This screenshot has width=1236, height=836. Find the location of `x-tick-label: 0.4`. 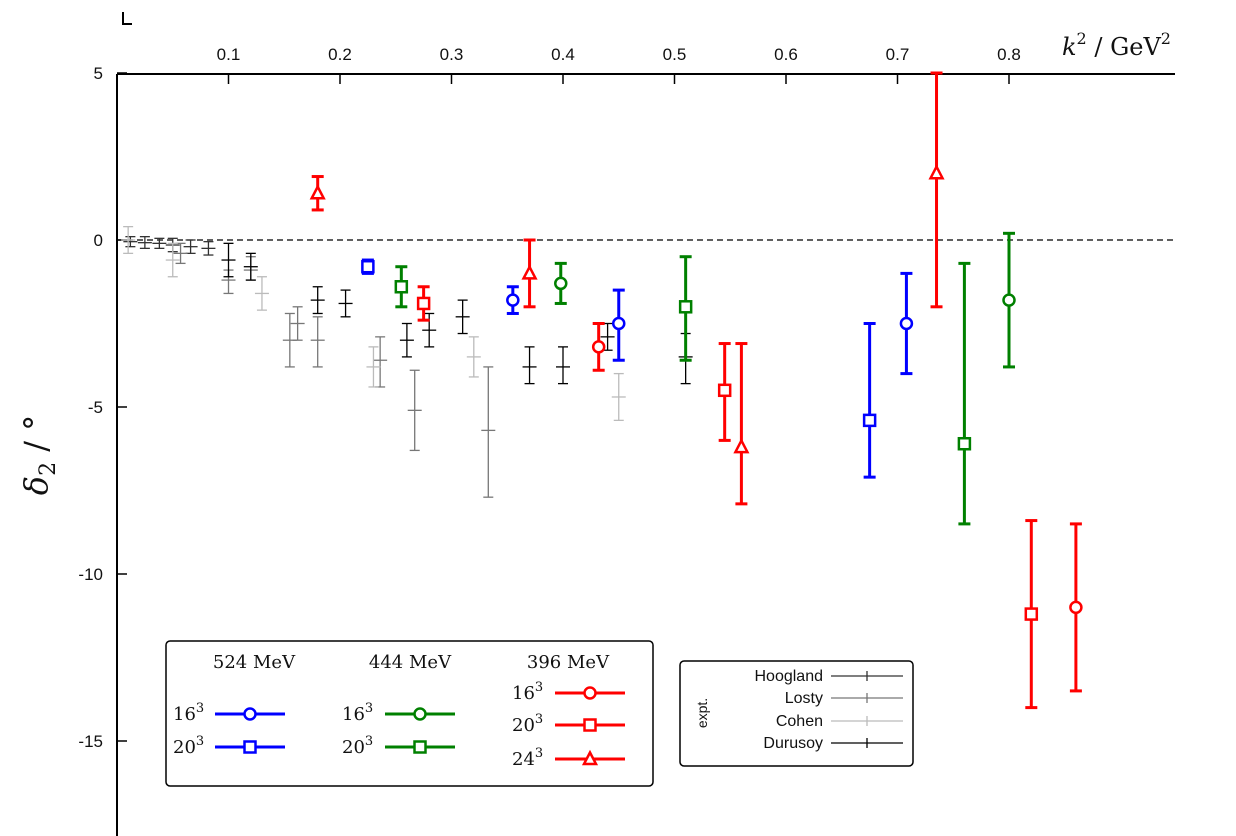

x-tick-label: 0.4 is located at coordinates (563, 54).